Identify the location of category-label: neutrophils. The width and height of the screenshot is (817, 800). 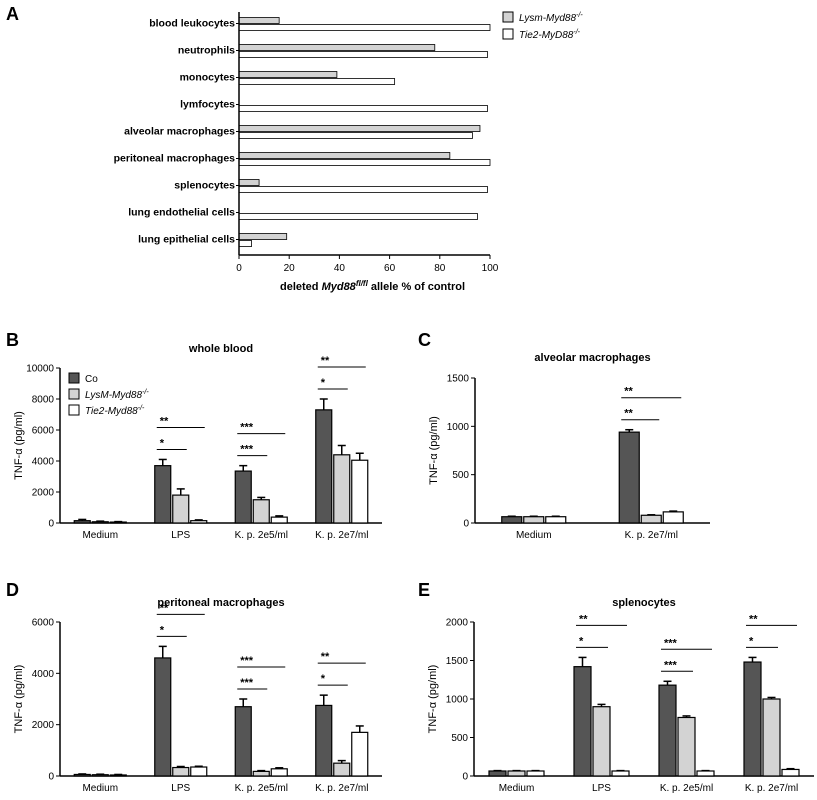
(206, 51).